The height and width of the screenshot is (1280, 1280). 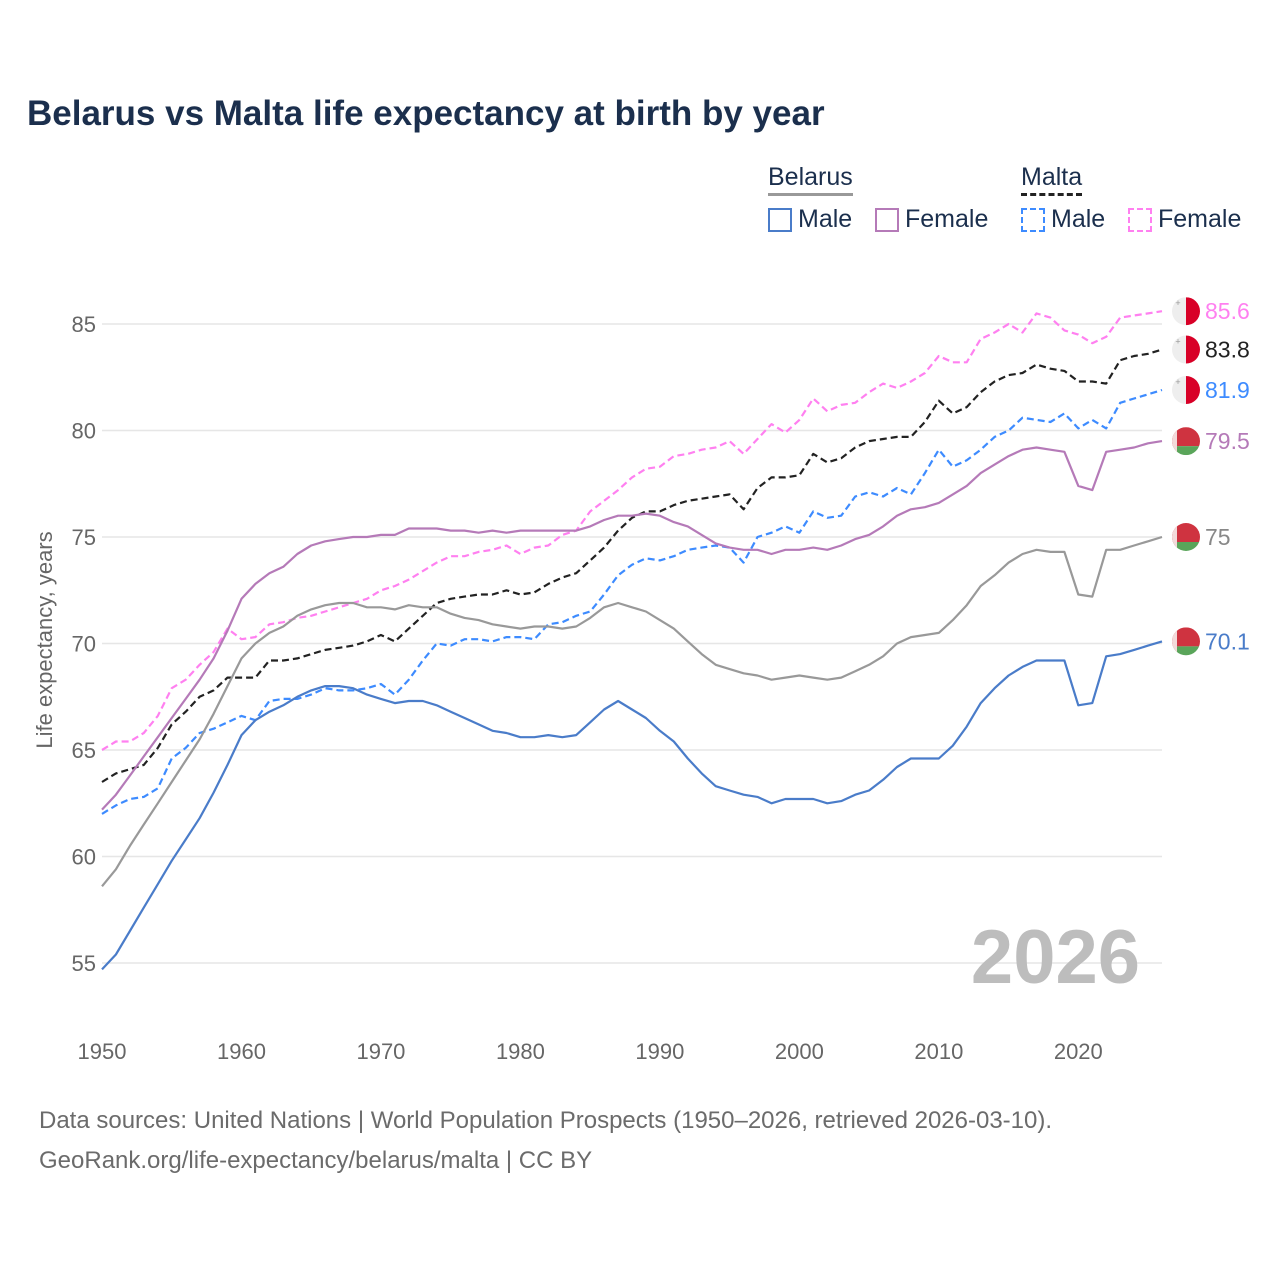 I want to click on y-tick-label: 55, so click(x=84, y=963).